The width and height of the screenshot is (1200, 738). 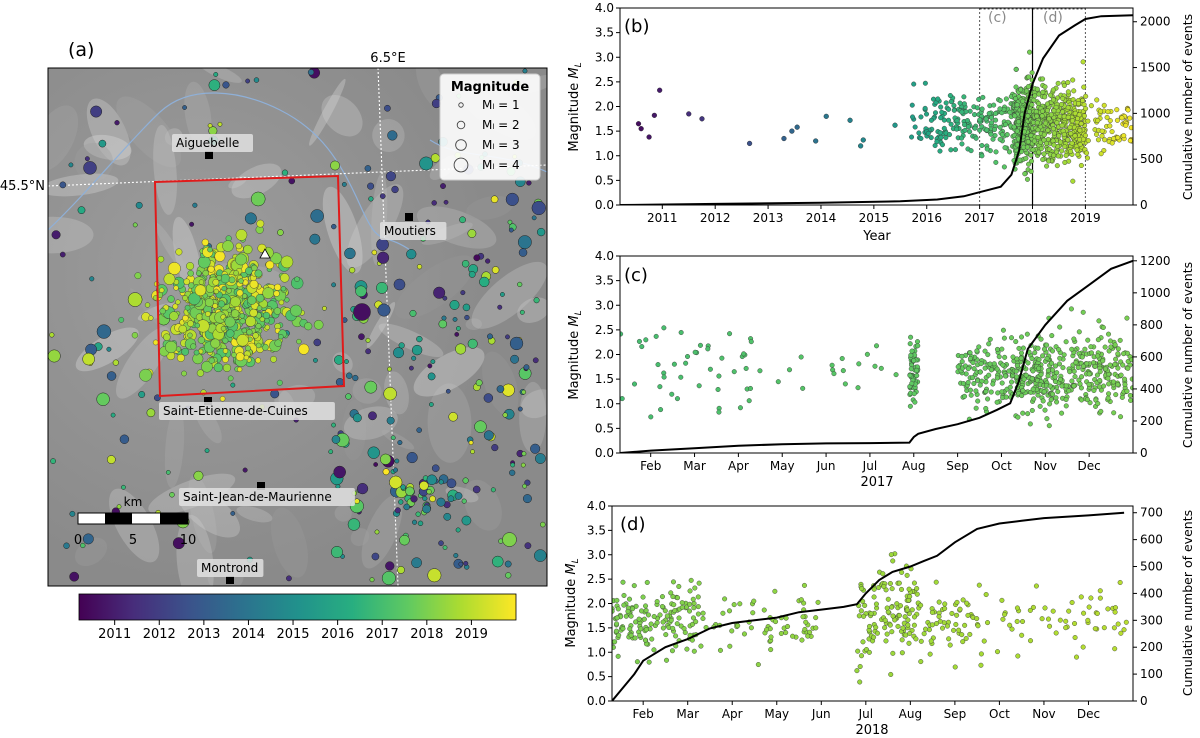 I want to click on relief-patch, so click(x=456, y=227).